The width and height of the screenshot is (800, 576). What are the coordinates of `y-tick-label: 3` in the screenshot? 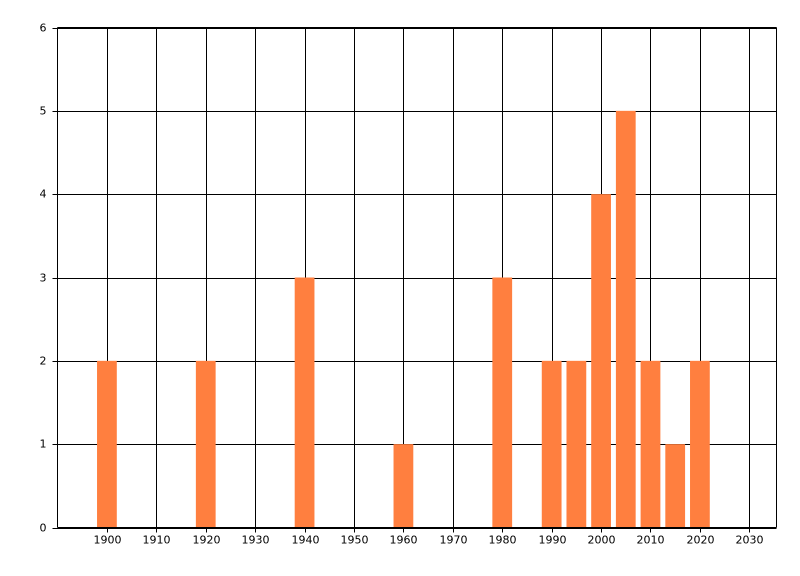 It's located at (43, 278).